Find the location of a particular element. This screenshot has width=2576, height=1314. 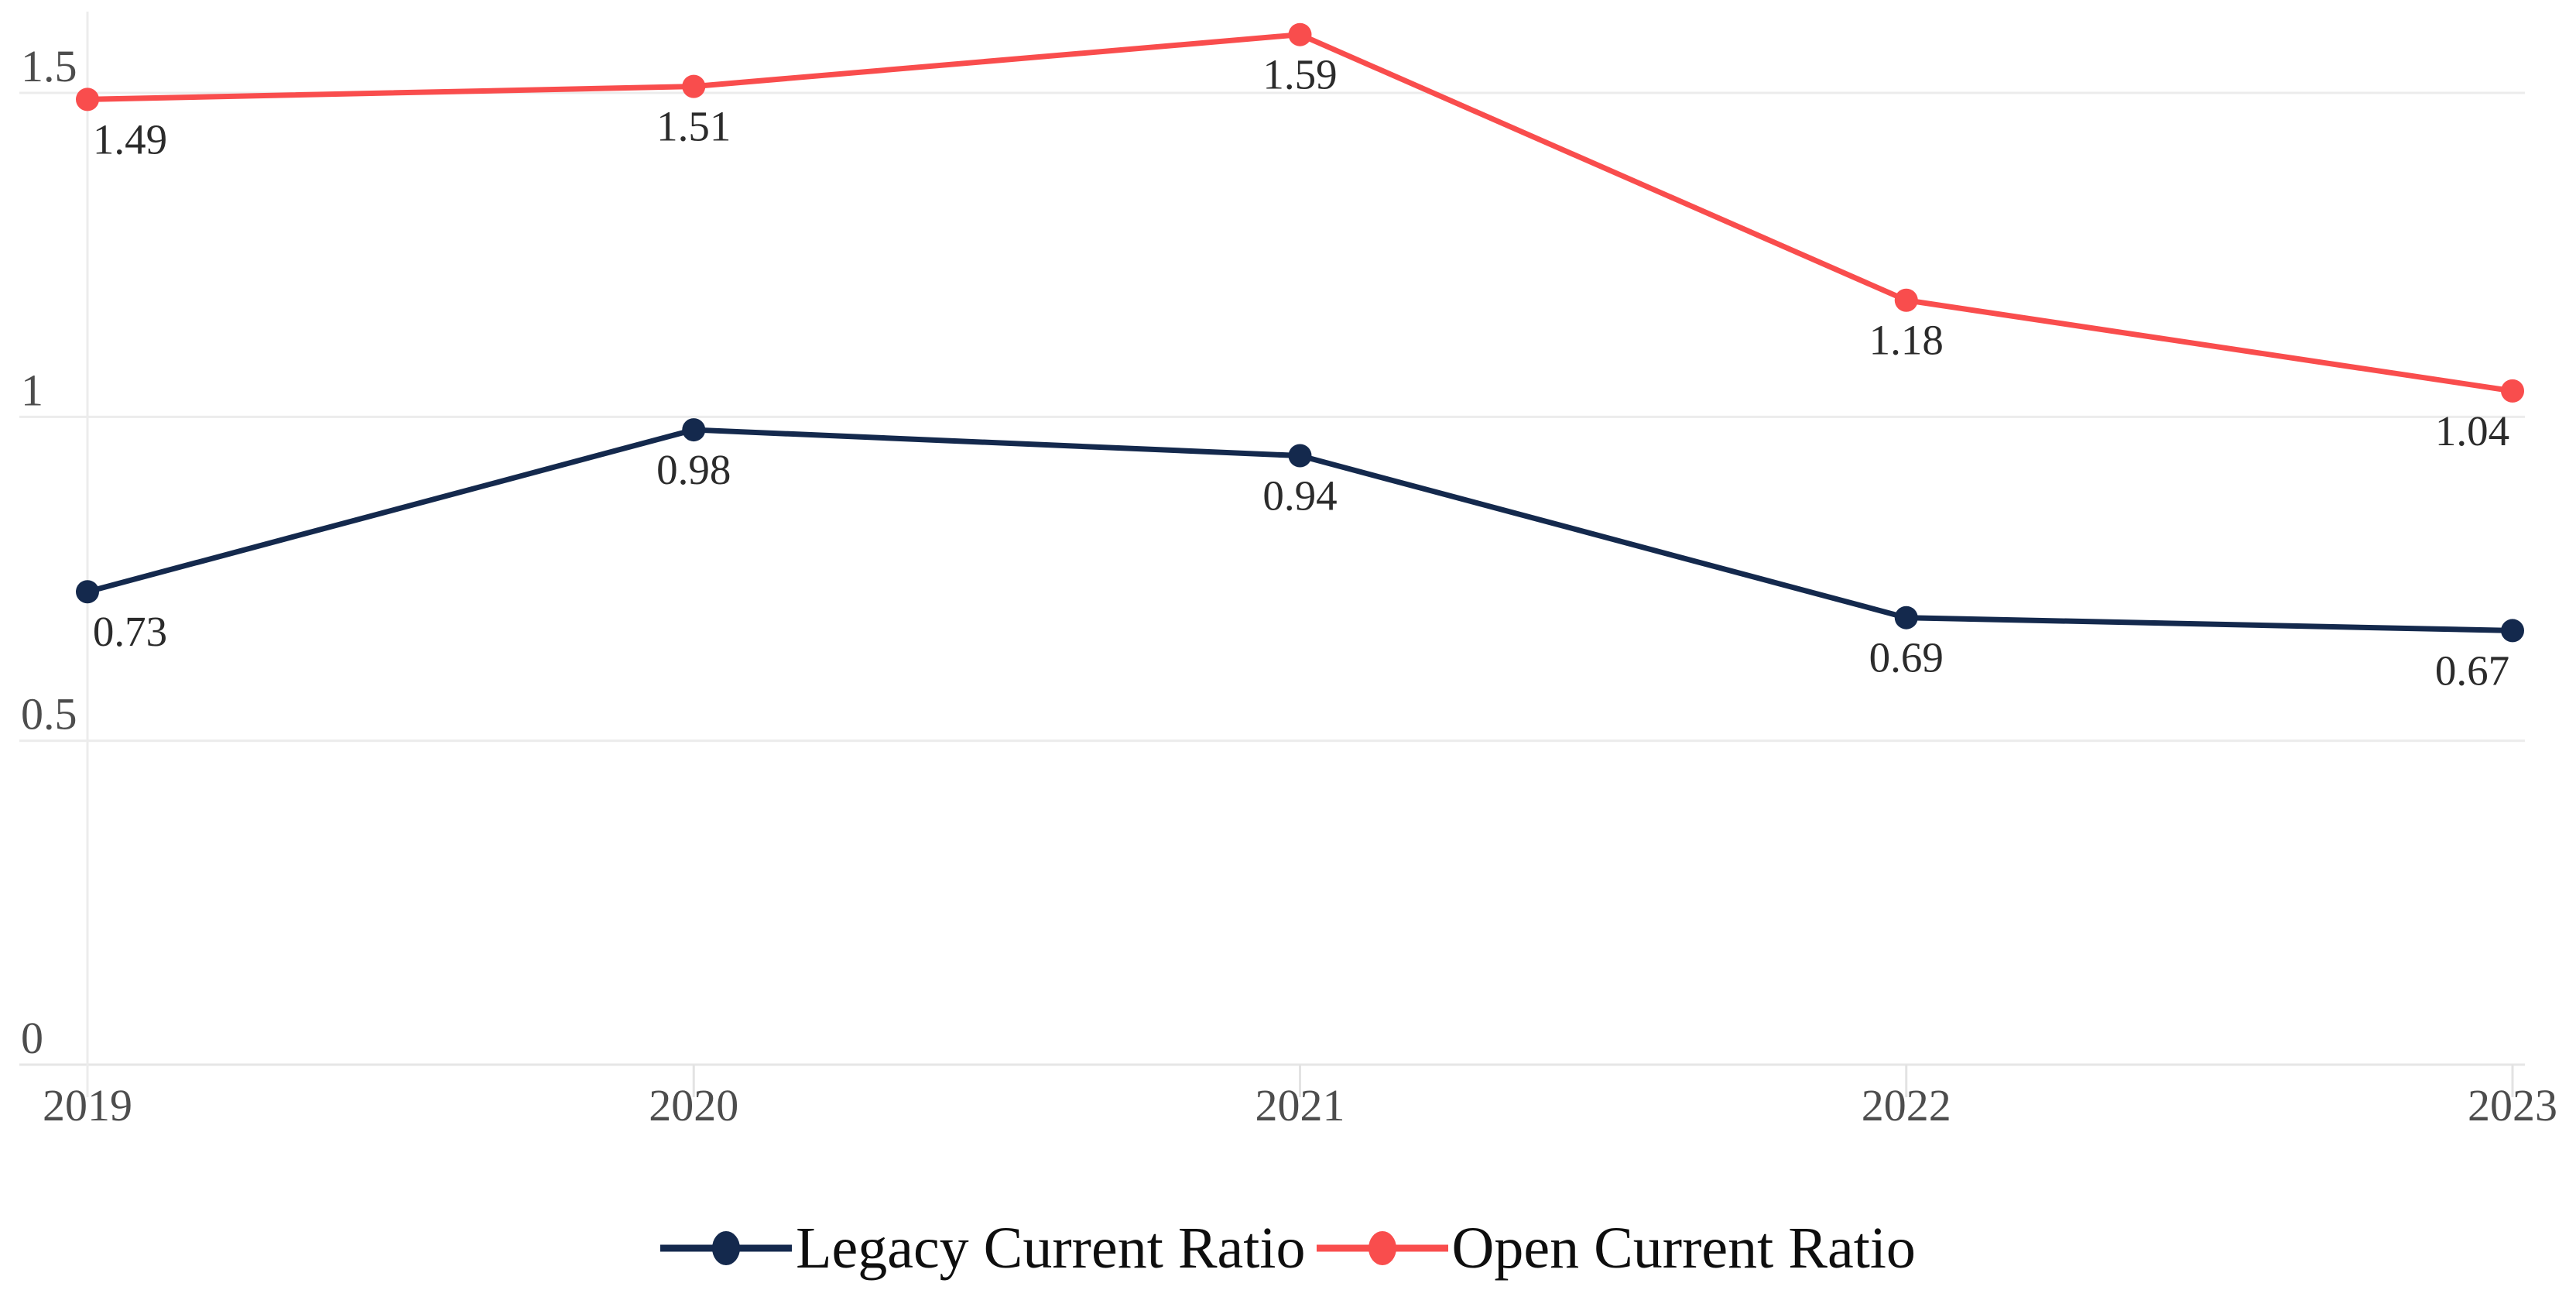

data-point-legacy-current-ratio-2023 is located at coordinates (2512, 631).